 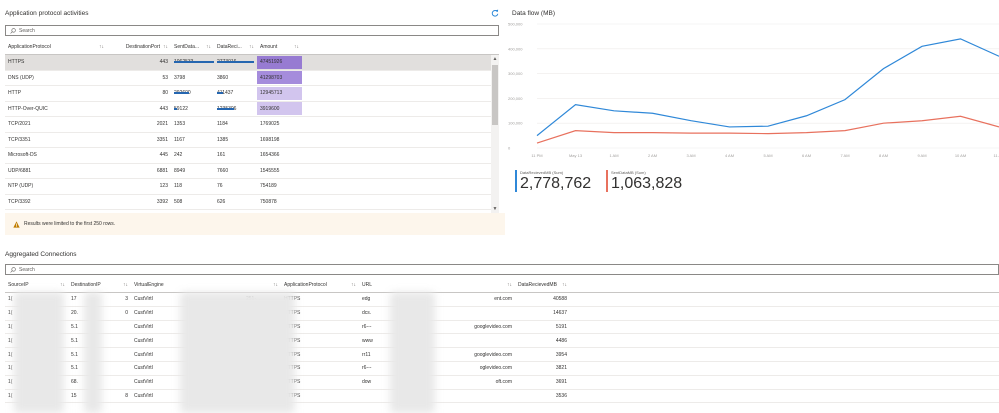 I want to click on x-tick-label: 6 AM, so click(x=806, y=155).